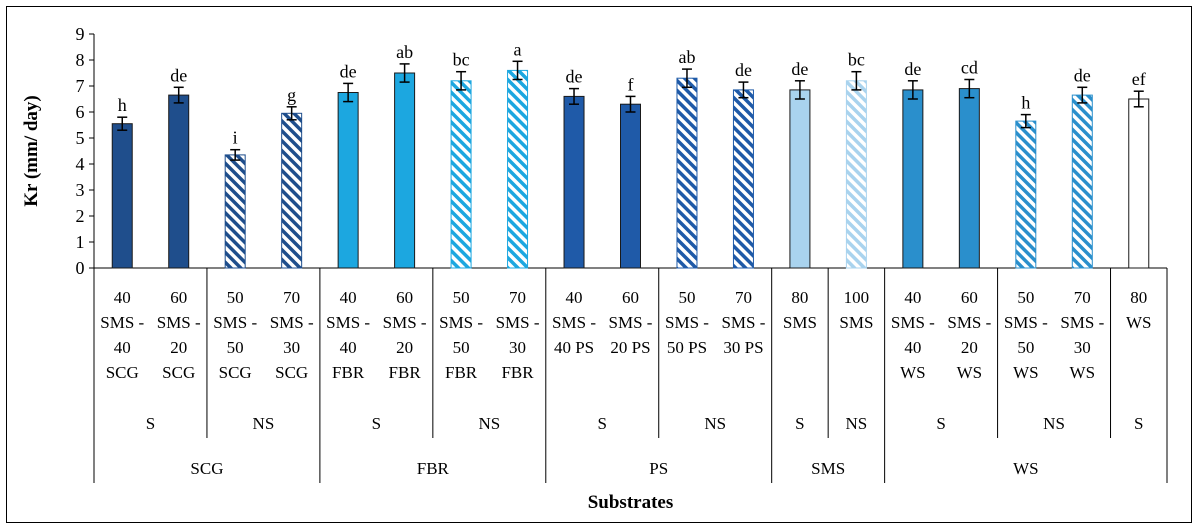  What do you see at coordinates (80, 138) in the screenshot?
I see `y-tick-label: 5` at bounding box center [80, 138].